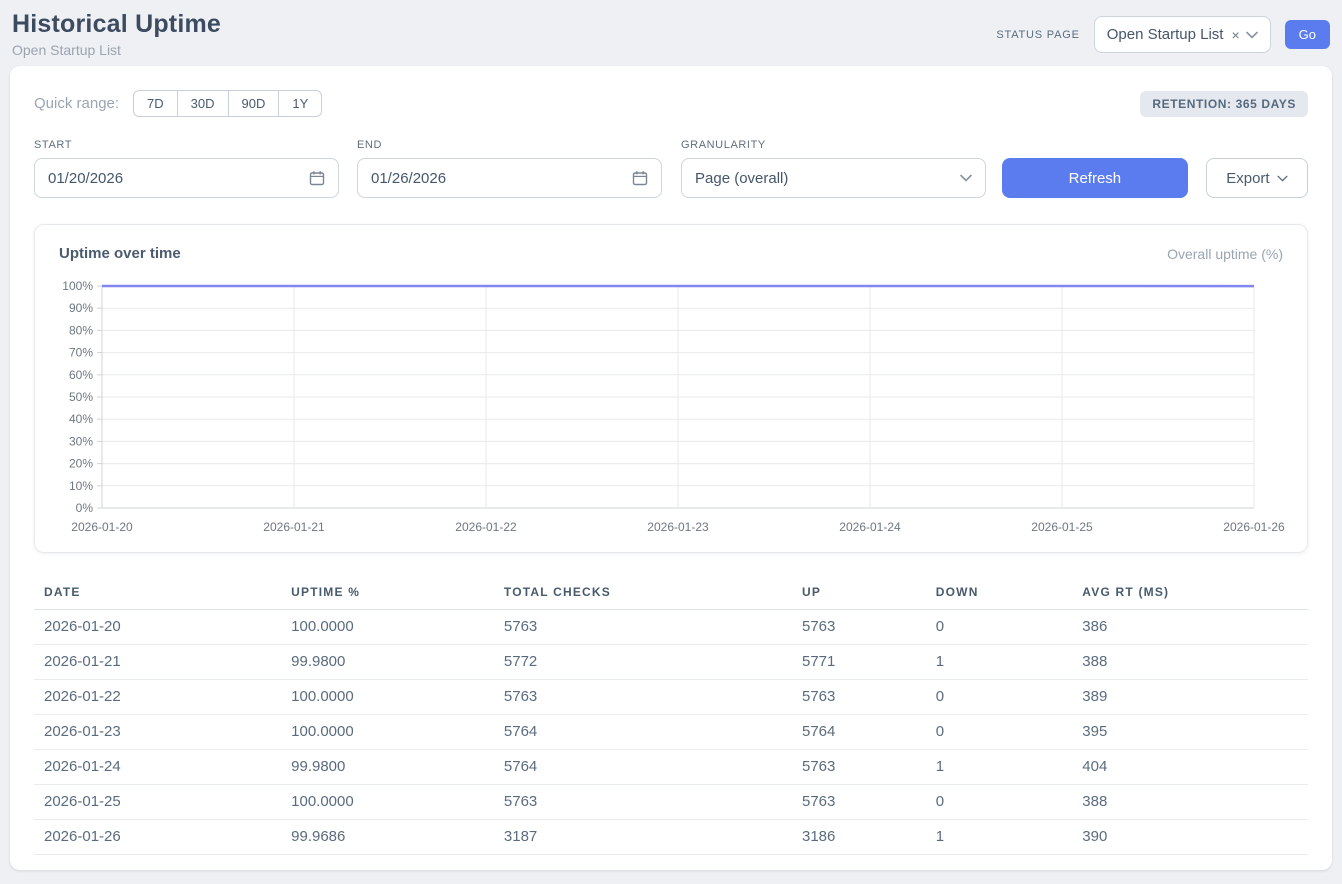  I want to click on svg-text: 2026-01-24, so click(870, 527).